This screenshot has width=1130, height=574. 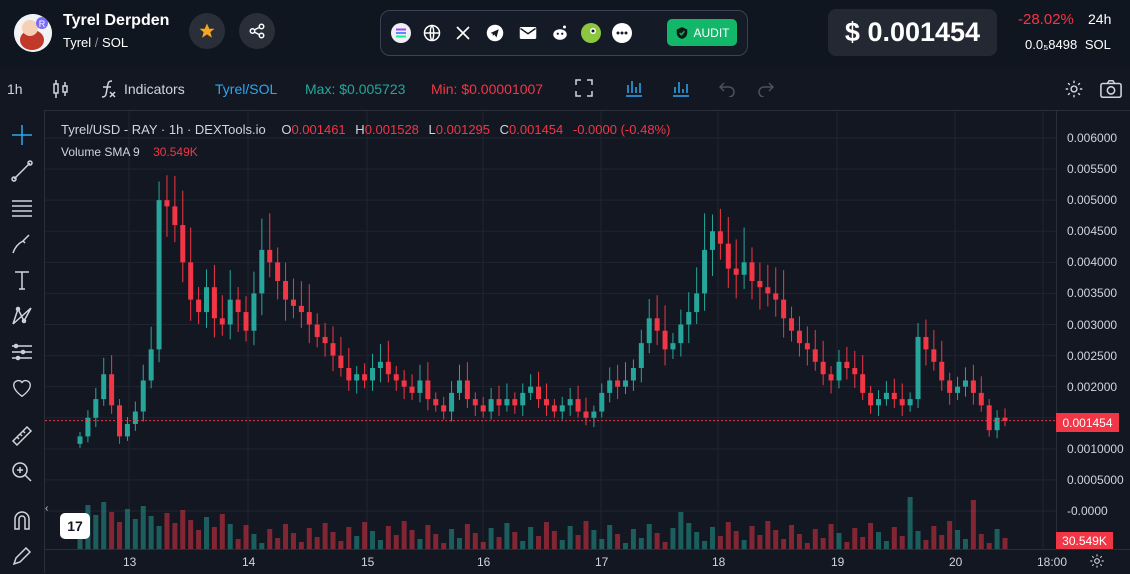 What do you see at coordinates (22, 135) in the screenshot?
I see `crosshair-tool` at bounding box center [22, 135].